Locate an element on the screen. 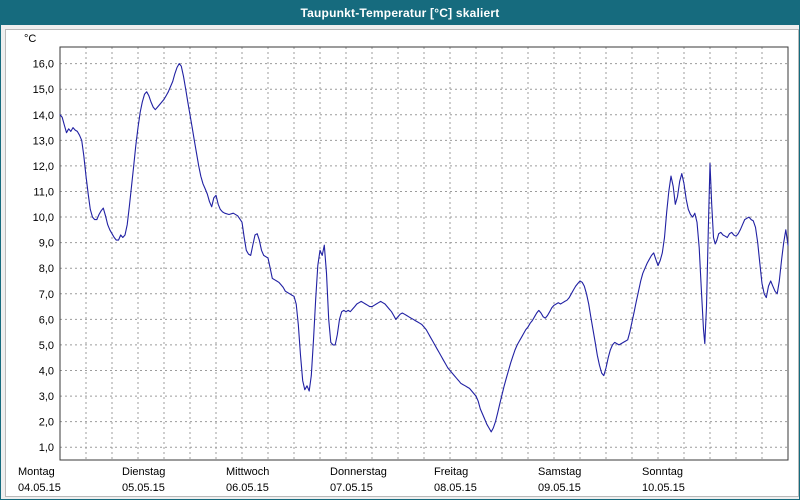 Image resolution: width=800 pixels, height=500 pixels. svg-text: 8,0 is located at coordinates (46, 269).